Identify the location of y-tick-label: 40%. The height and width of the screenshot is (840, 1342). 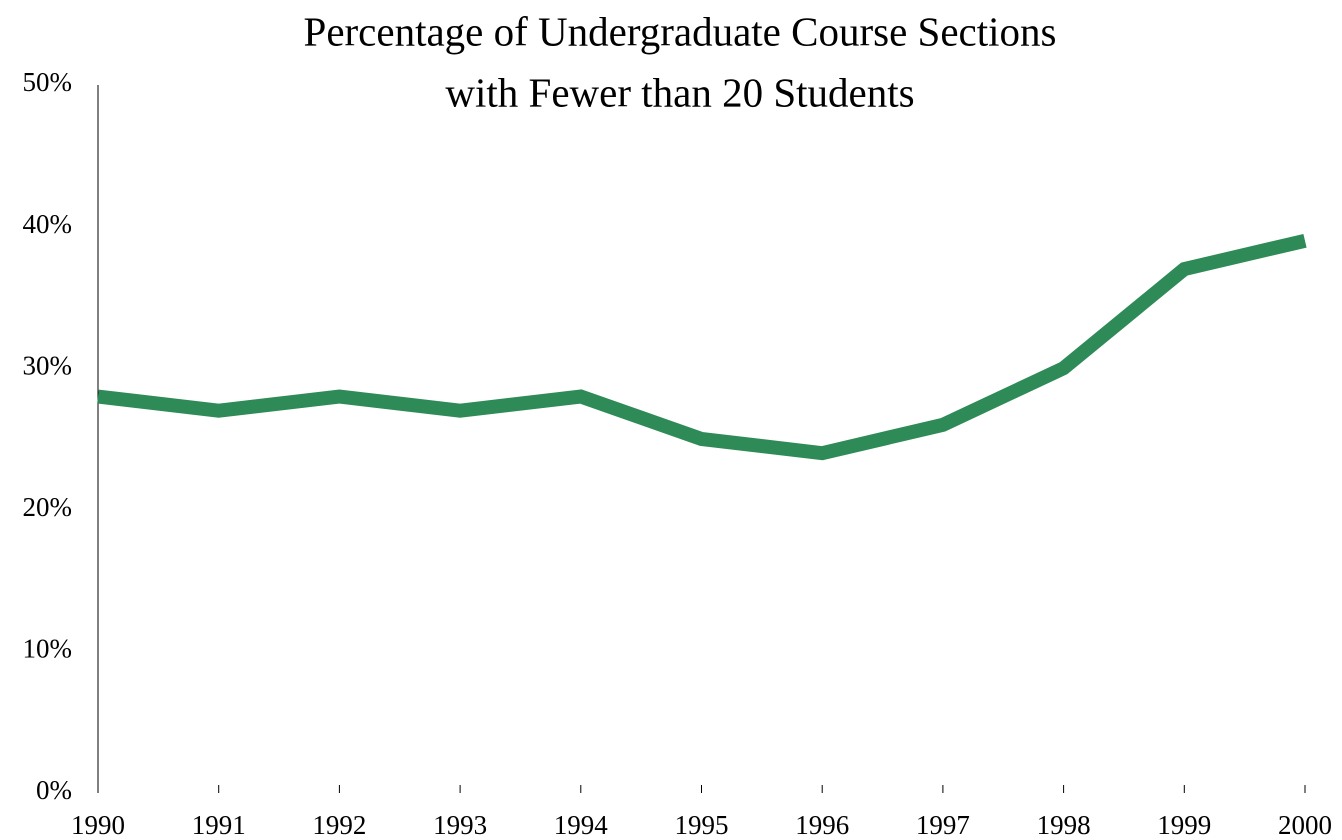
(48, 224).